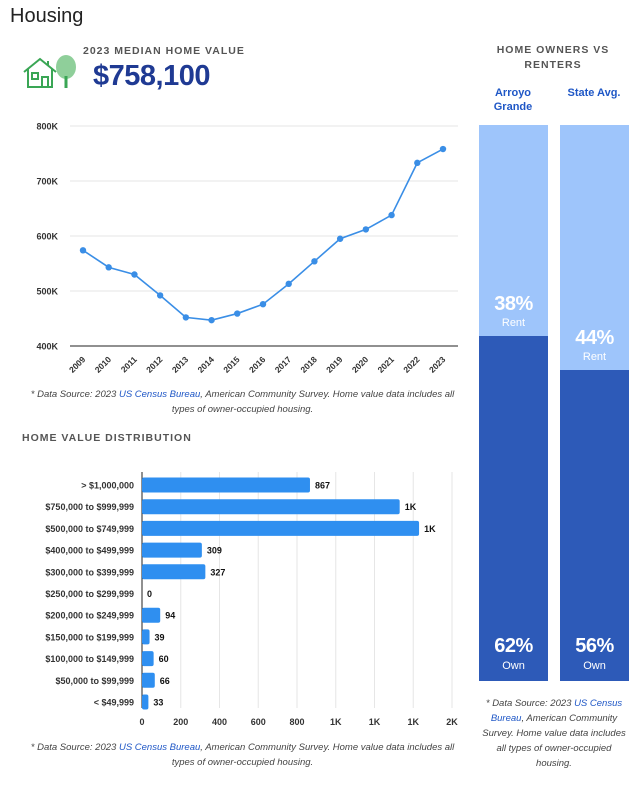  What do you see at coordinates (217, 572) in the screenshot?
I see `value-label: 327` at bounding box center [217, 572].